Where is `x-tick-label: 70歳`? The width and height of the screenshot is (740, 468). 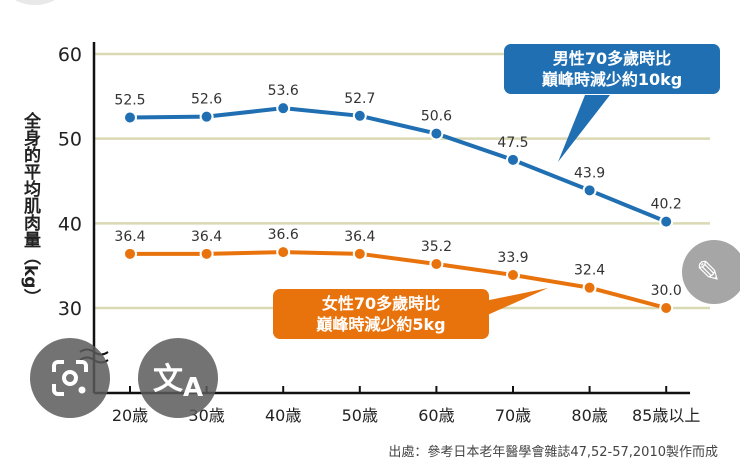
x-tick-label: 70歳 is located at coordinates (513, 415).